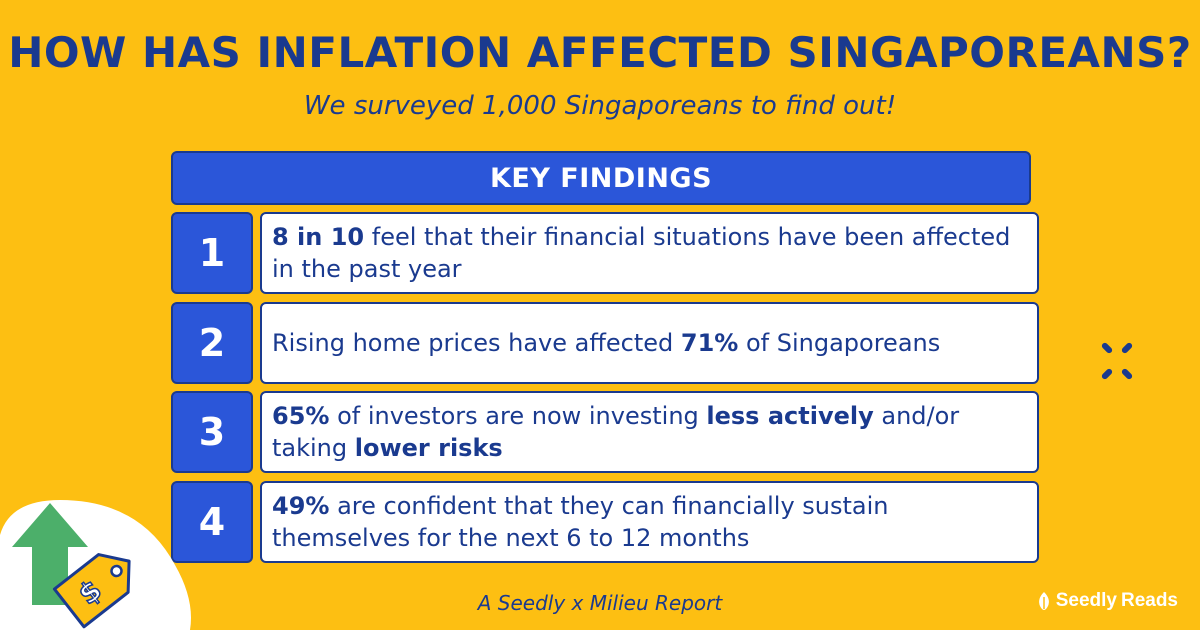 Image resolution: width=1200 pixels, height=630 pixels. What do you see at coordinates (1117, 361) in the screenshot?
I see `sparkle-icon` at bounding box center [1117, 361].